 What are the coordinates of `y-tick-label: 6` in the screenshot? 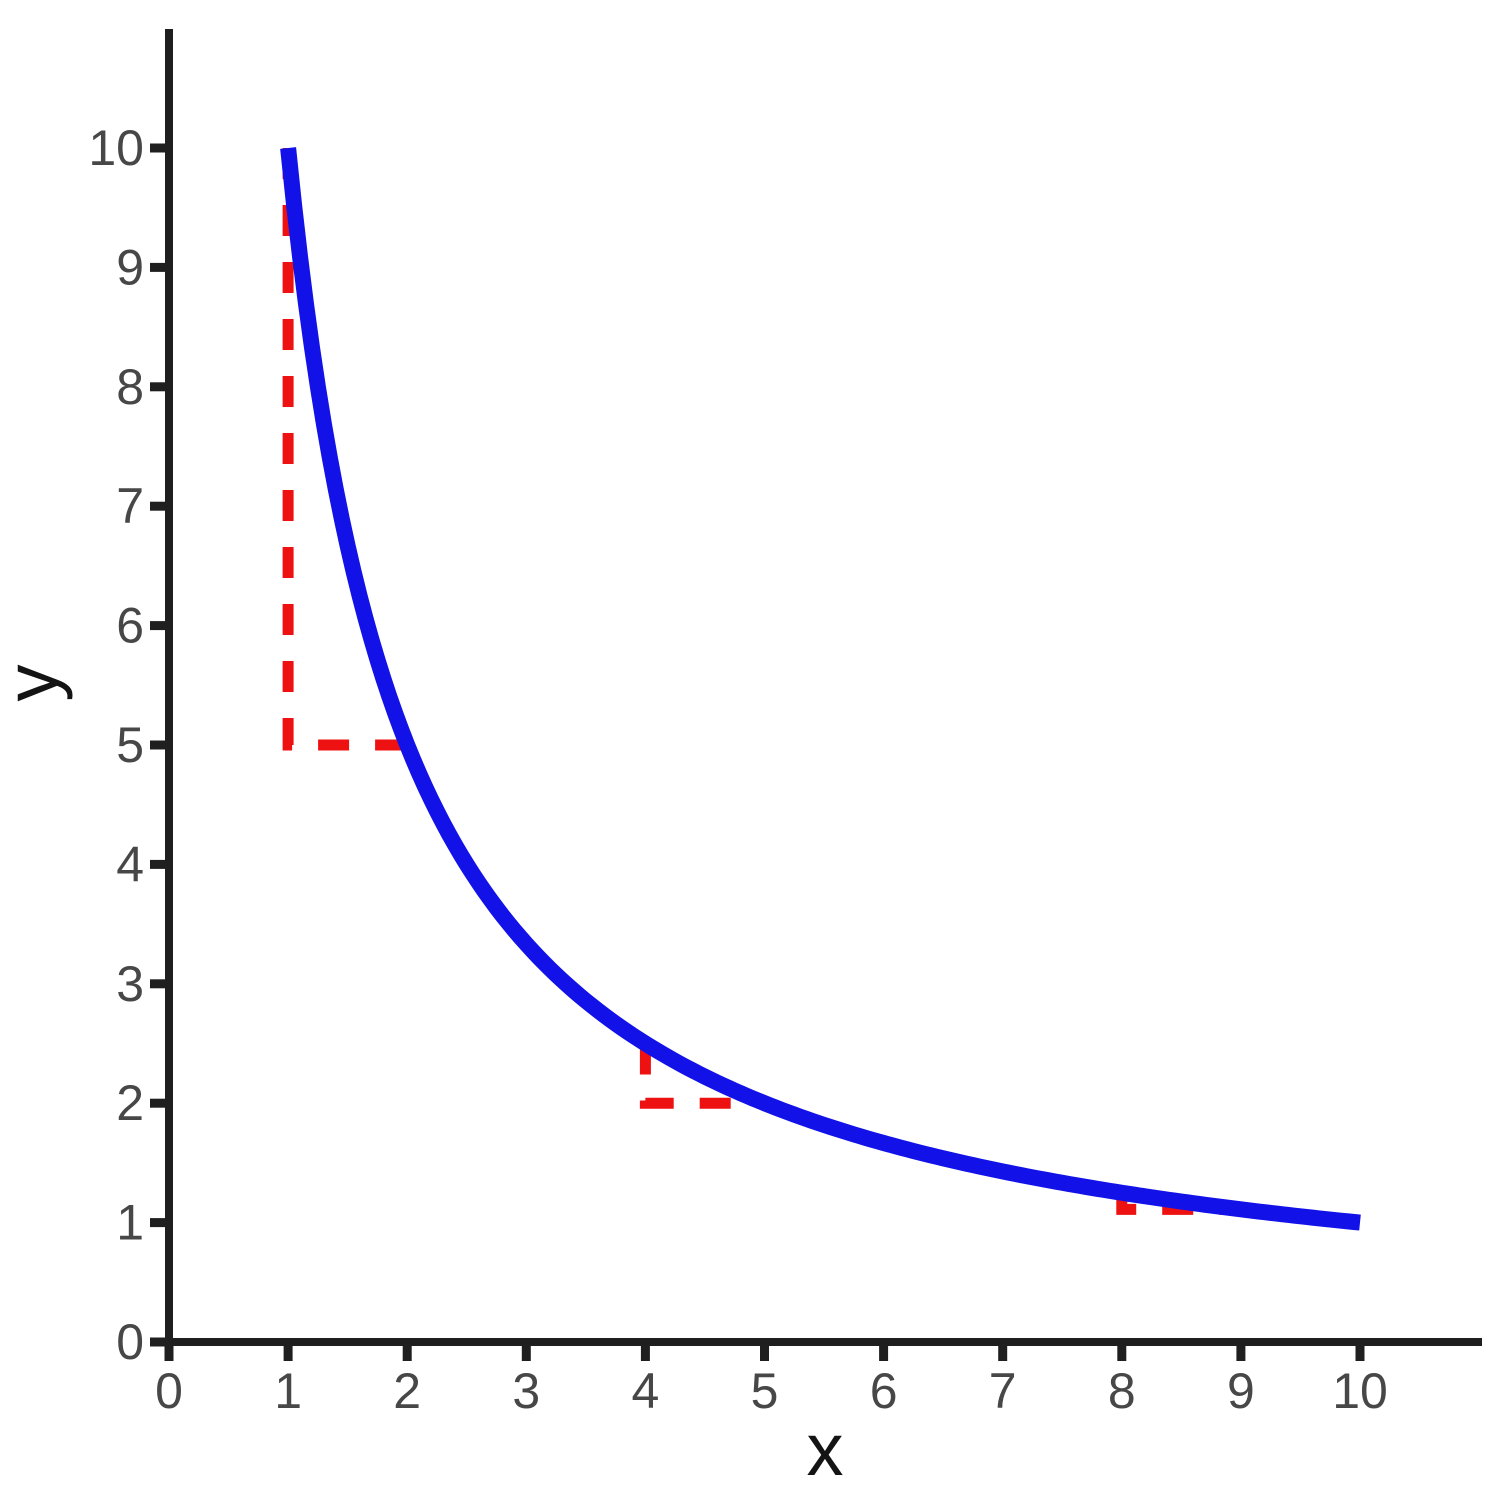 It's located at (130, 626).